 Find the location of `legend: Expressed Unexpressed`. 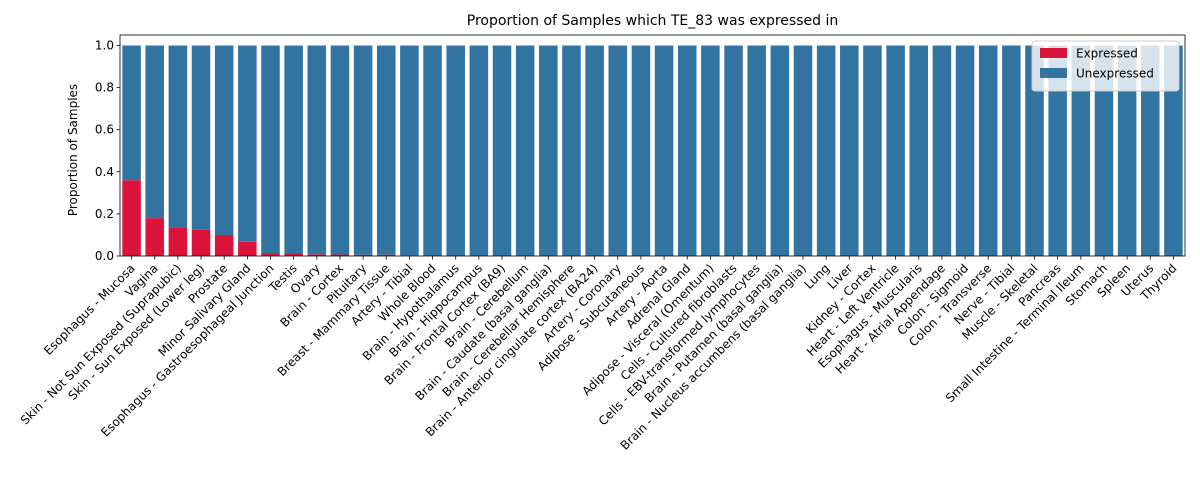

legend: Expressed Unexpressed is located at coordinates (1105, 66).